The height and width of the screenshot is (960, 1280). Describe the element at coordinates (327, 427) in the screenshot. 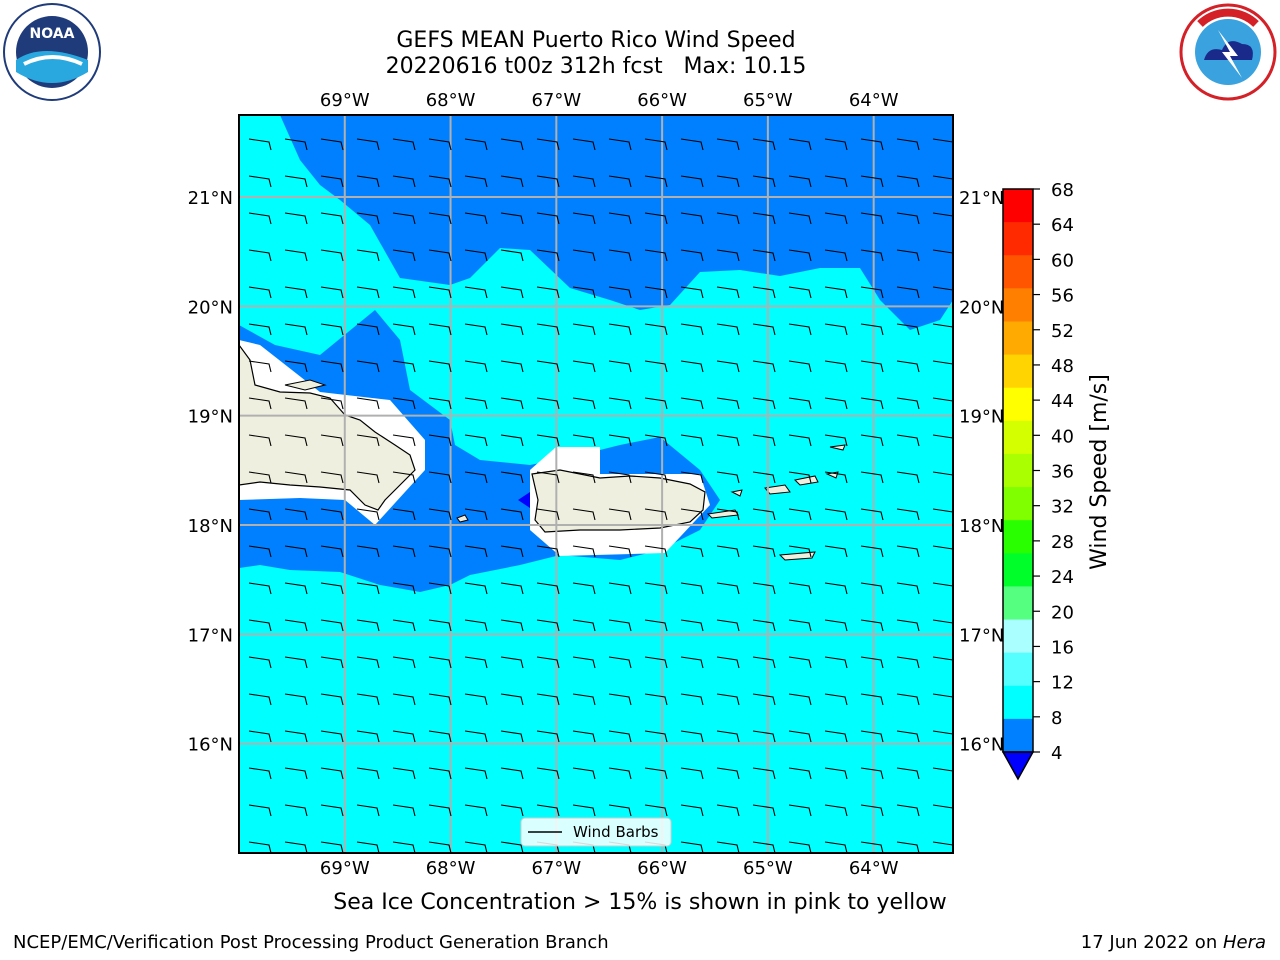

I see `land-hispaniola` at that location.